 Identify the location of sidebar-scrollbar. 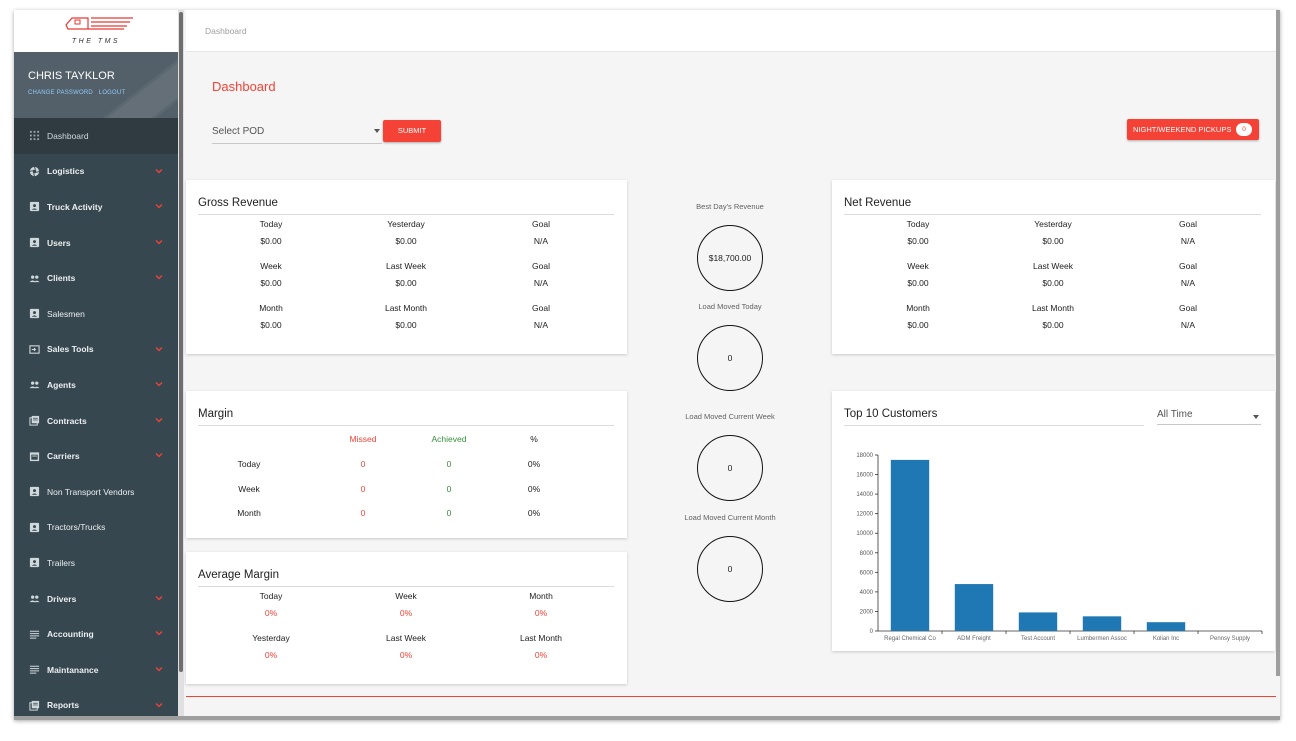
(181, 342).